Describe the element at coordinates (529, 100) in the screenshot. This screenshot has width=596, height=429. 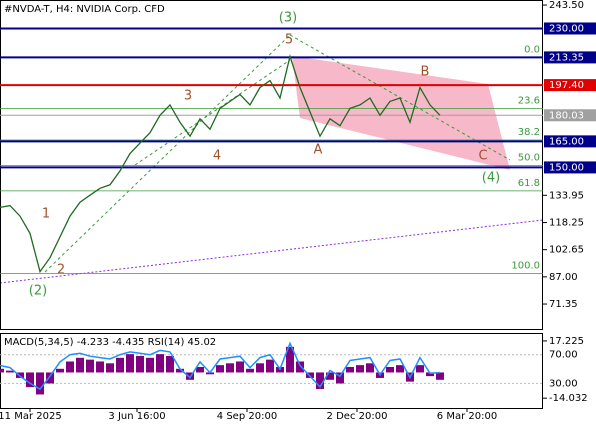
I see `fib-label: 23.6` at that location.